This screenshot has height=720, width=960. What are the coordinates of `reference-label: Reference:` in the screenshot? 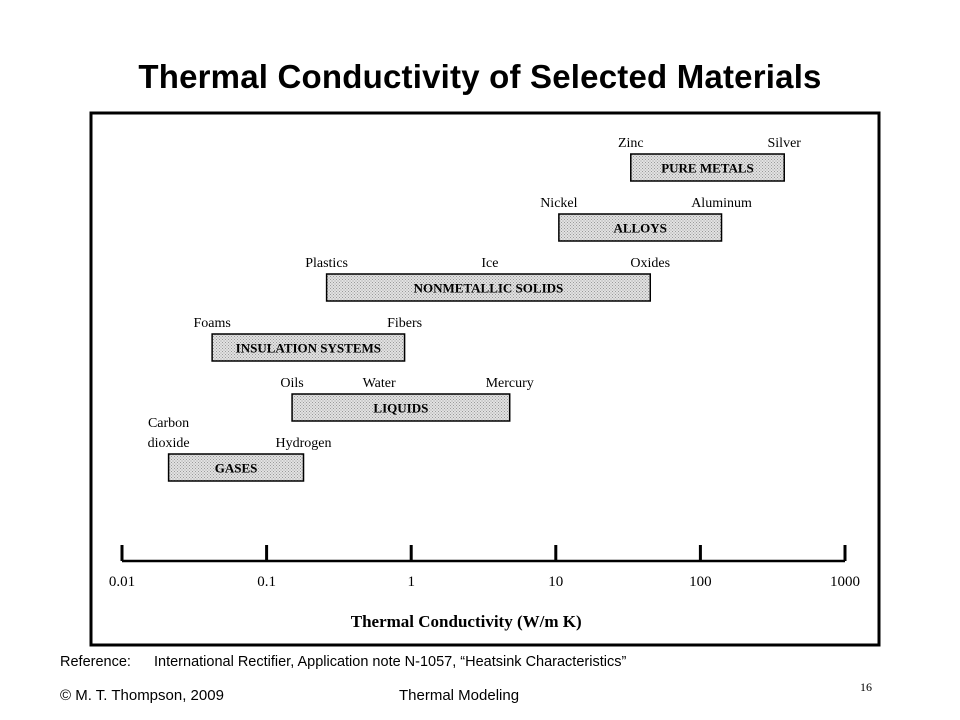 It's located at (95, 662).